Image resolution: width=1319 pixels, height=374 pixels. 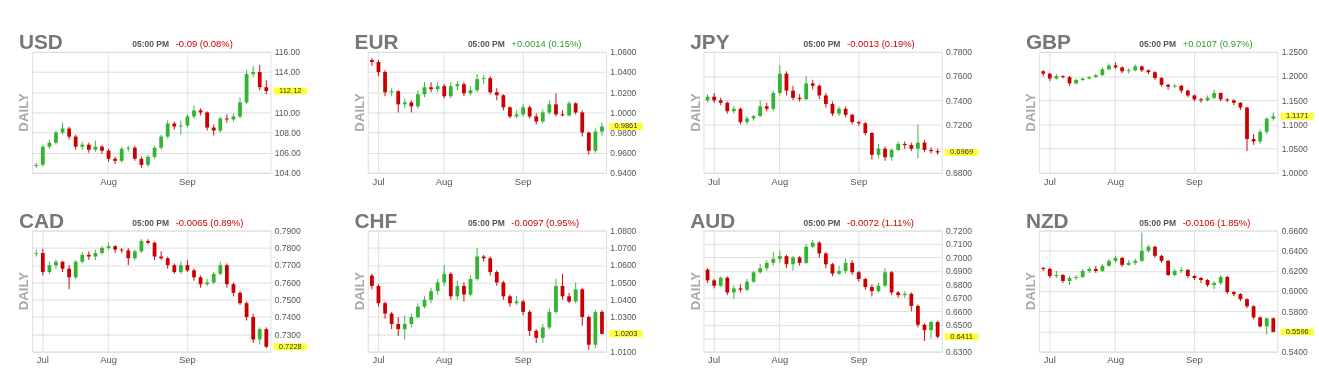 I want to click on text: -0.09 (0.08%), so click(x=204, y=44).